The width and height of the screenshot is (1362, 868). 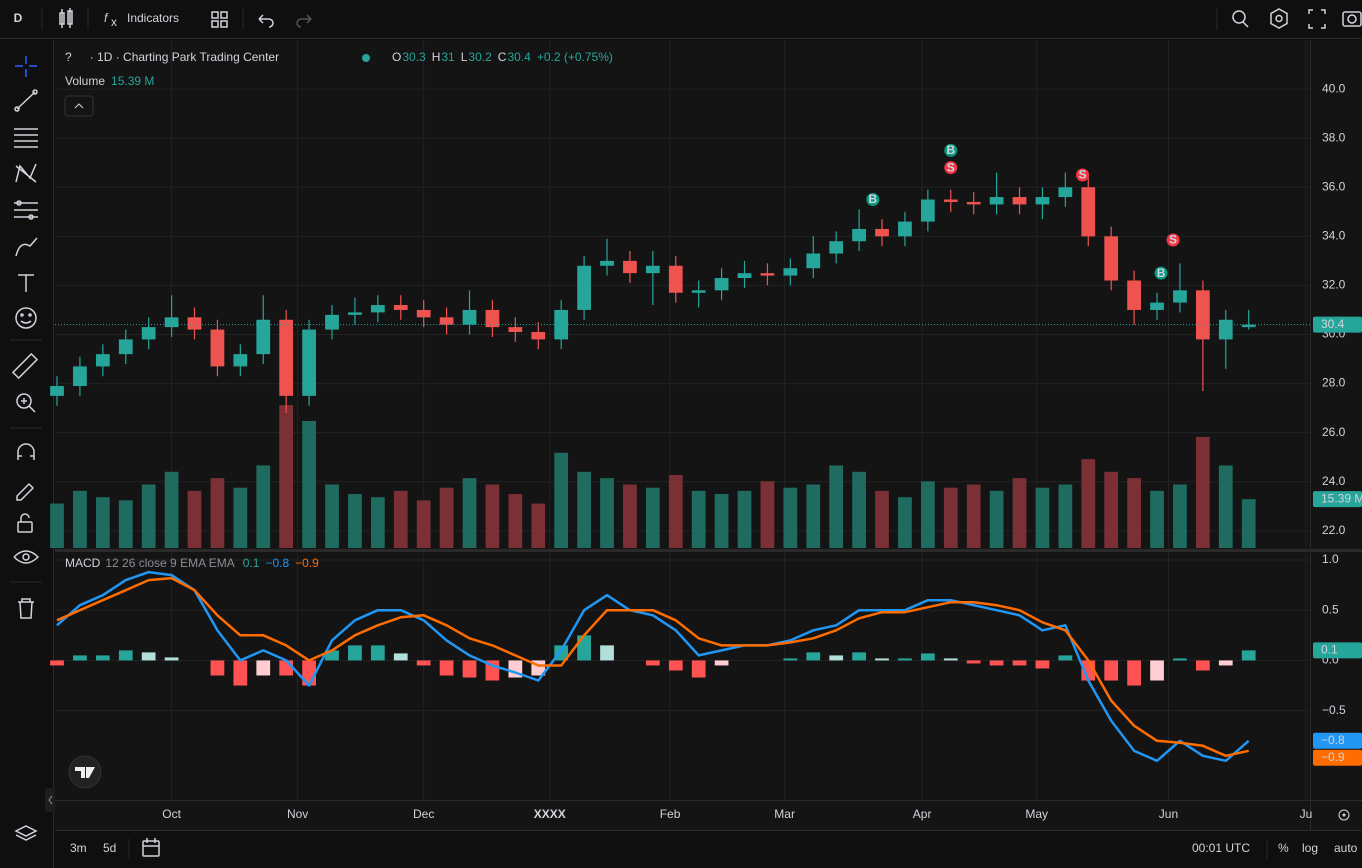 I want to click on trend-line-tool, so click(x=26, y=100).